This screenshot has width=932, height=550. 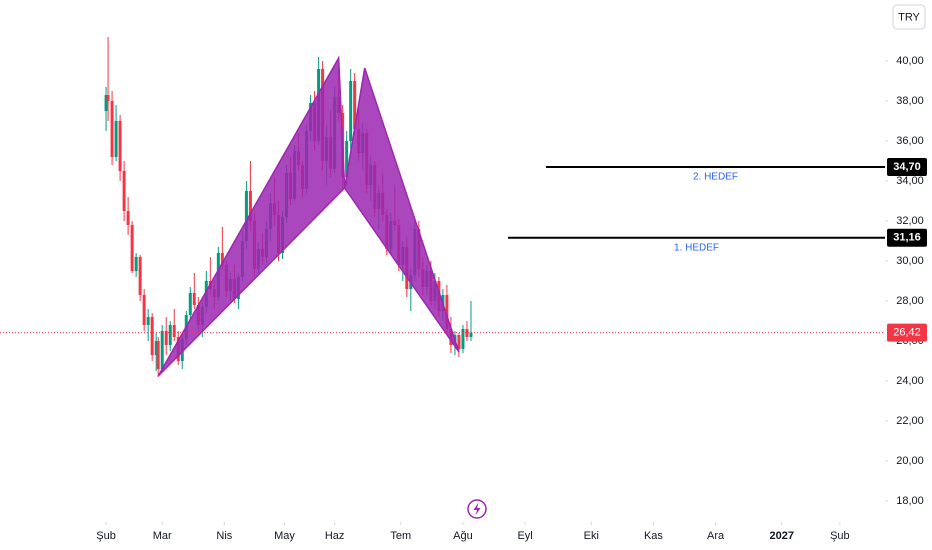 What do you see at coordinates (910, 141) in the screenshot?
I see `y-tick-label: 36,00` at bounding box center [910, 141].